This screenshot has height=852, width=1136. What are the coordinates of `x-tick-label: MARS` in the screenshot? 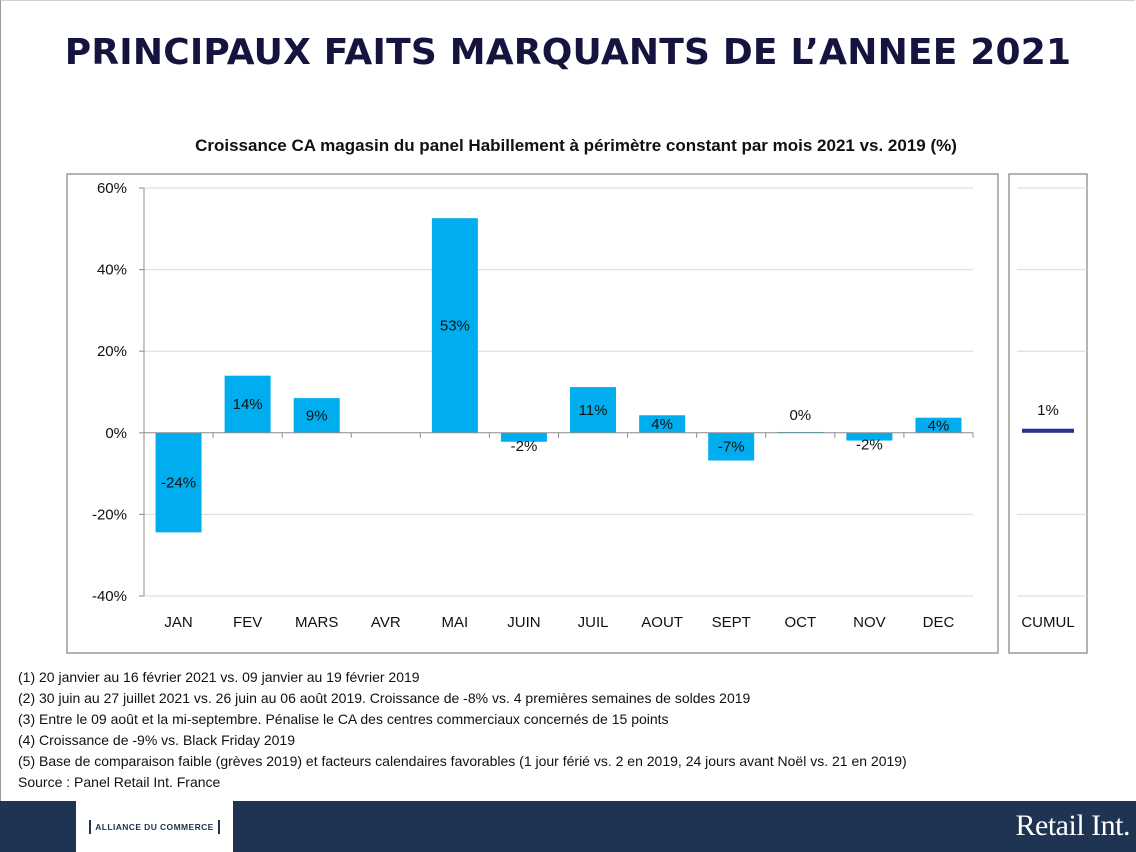 It's located at (316, 622).